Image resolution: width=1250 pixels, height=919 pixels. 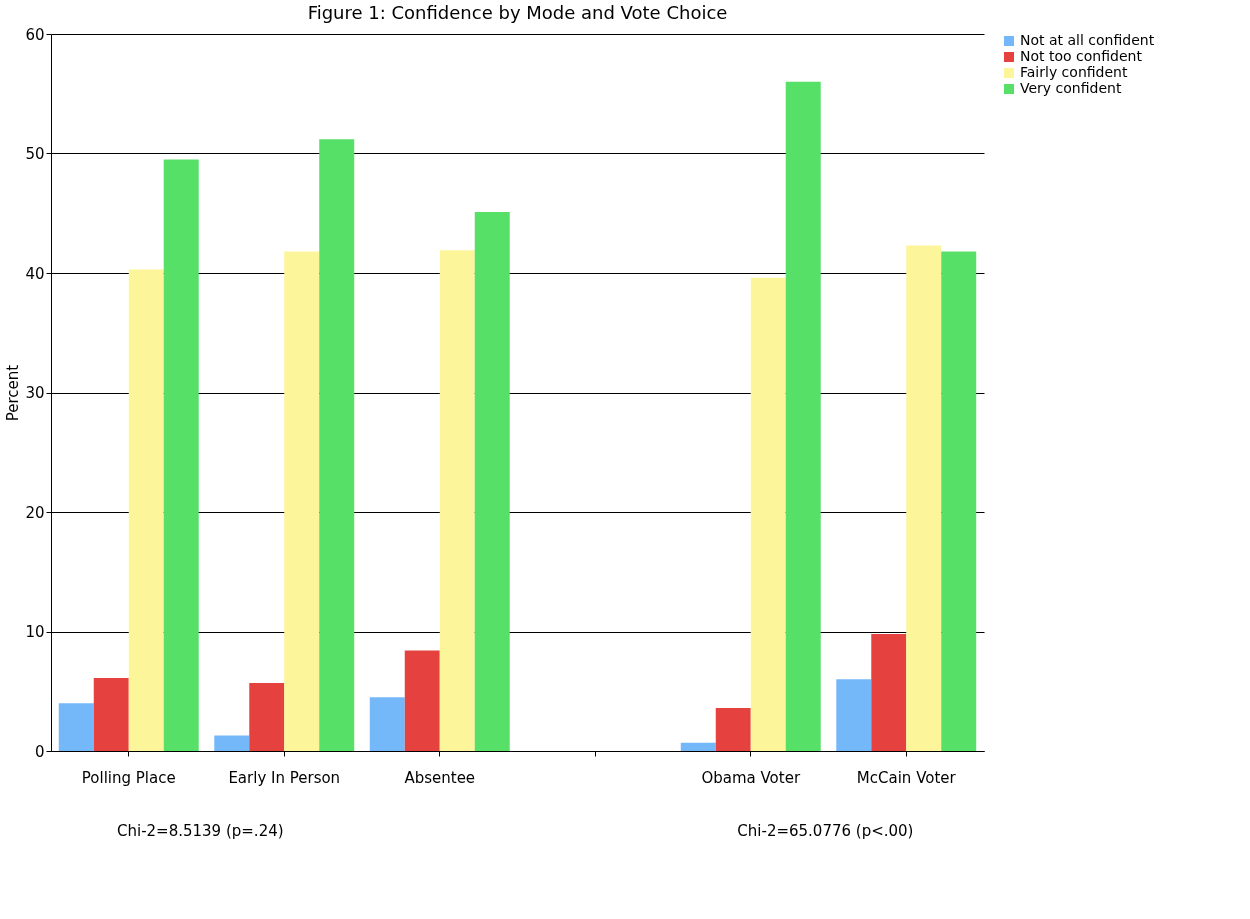 I want to click on text: Chi-2=65.0776 (p<.00), so click(x=825, y=831).